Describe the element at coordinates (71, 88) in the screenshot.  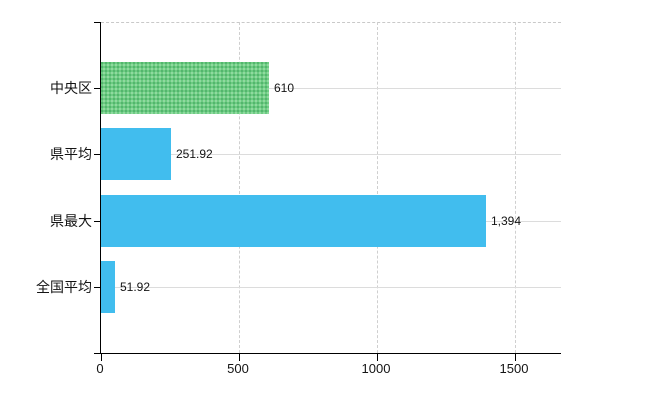
I see `category-label: 中央区` at that location.